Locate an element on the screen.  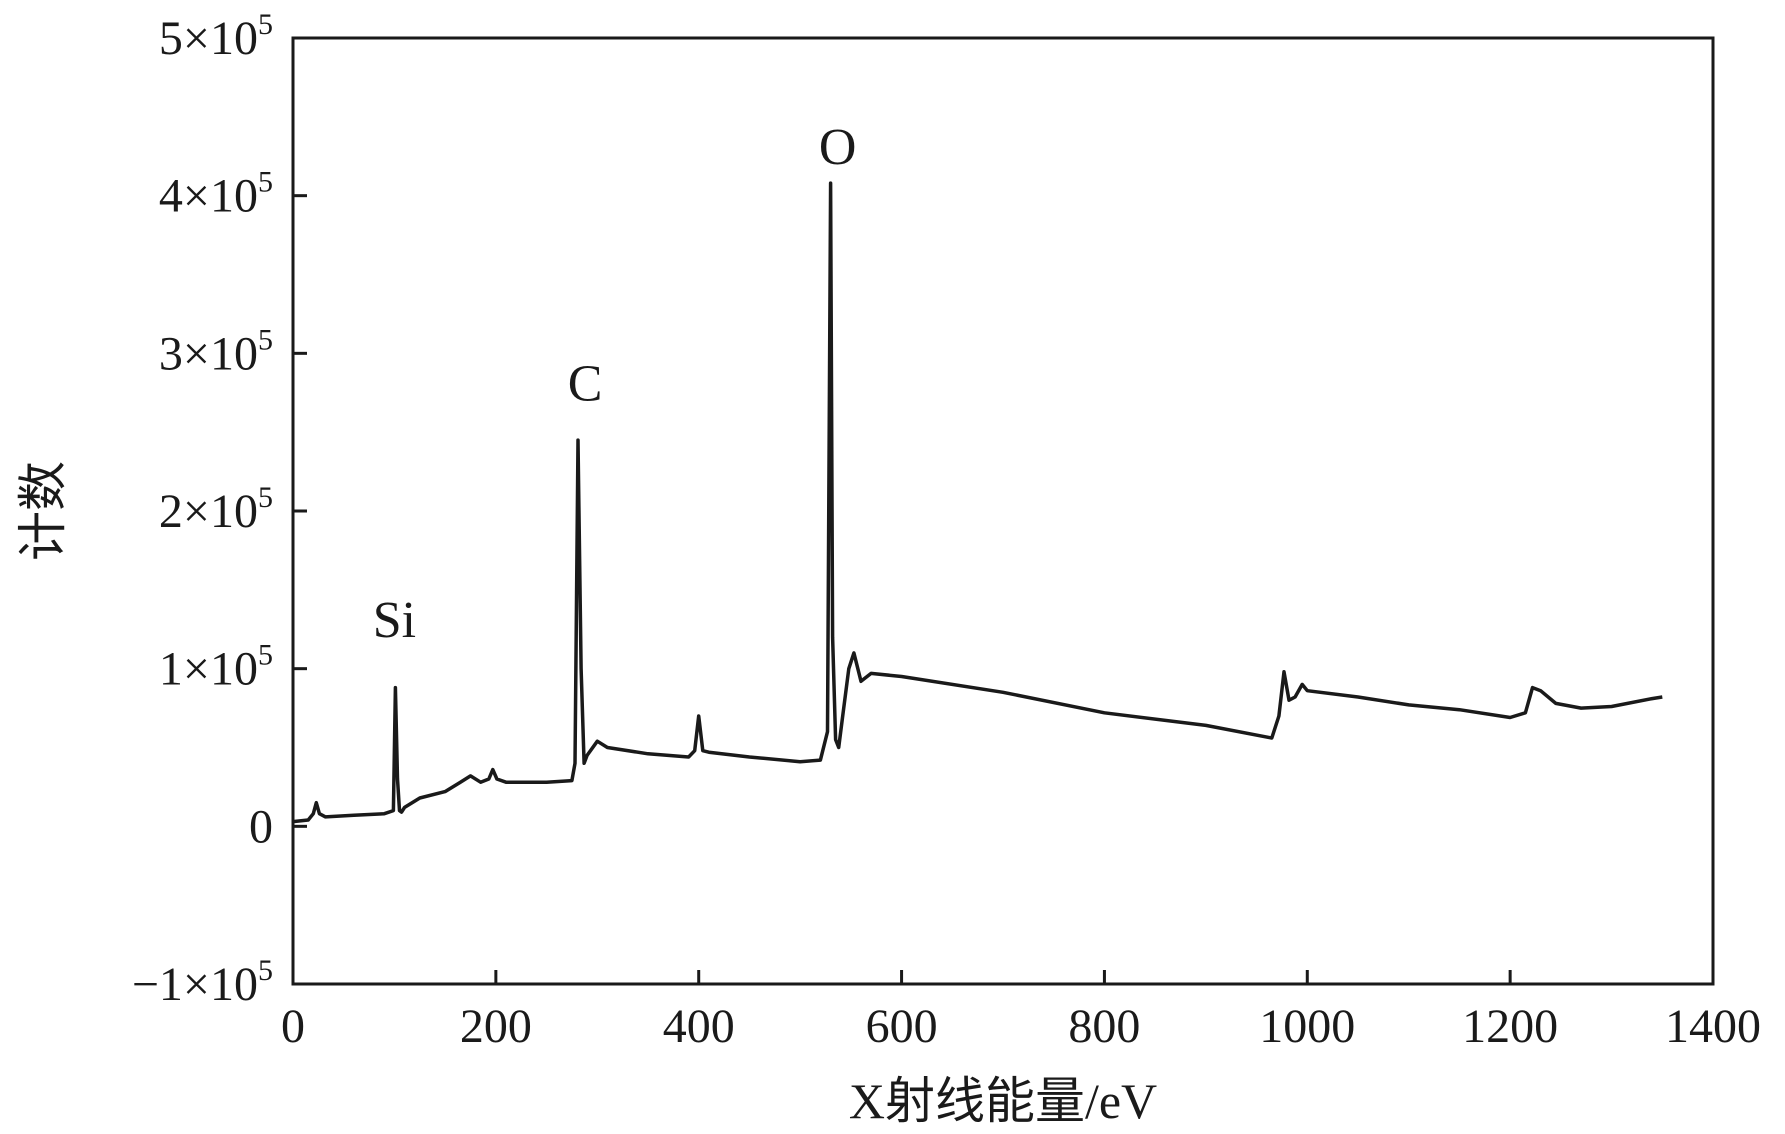
x-tick-label: 0 is located at coordinates (293, 1026).